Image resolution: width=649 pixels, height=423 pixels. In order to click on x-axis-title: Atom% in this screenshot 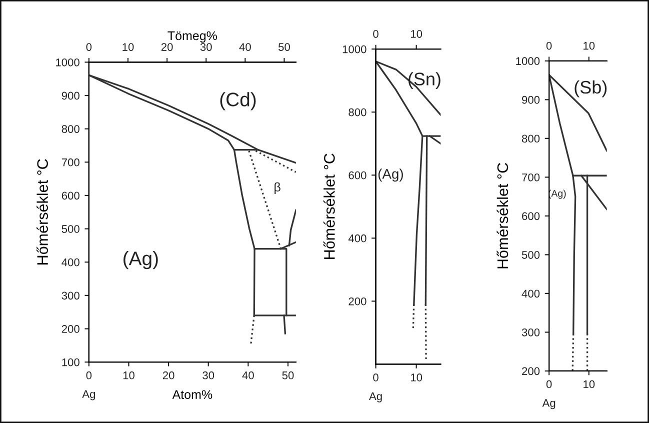, I will do `click(192, 394)`.